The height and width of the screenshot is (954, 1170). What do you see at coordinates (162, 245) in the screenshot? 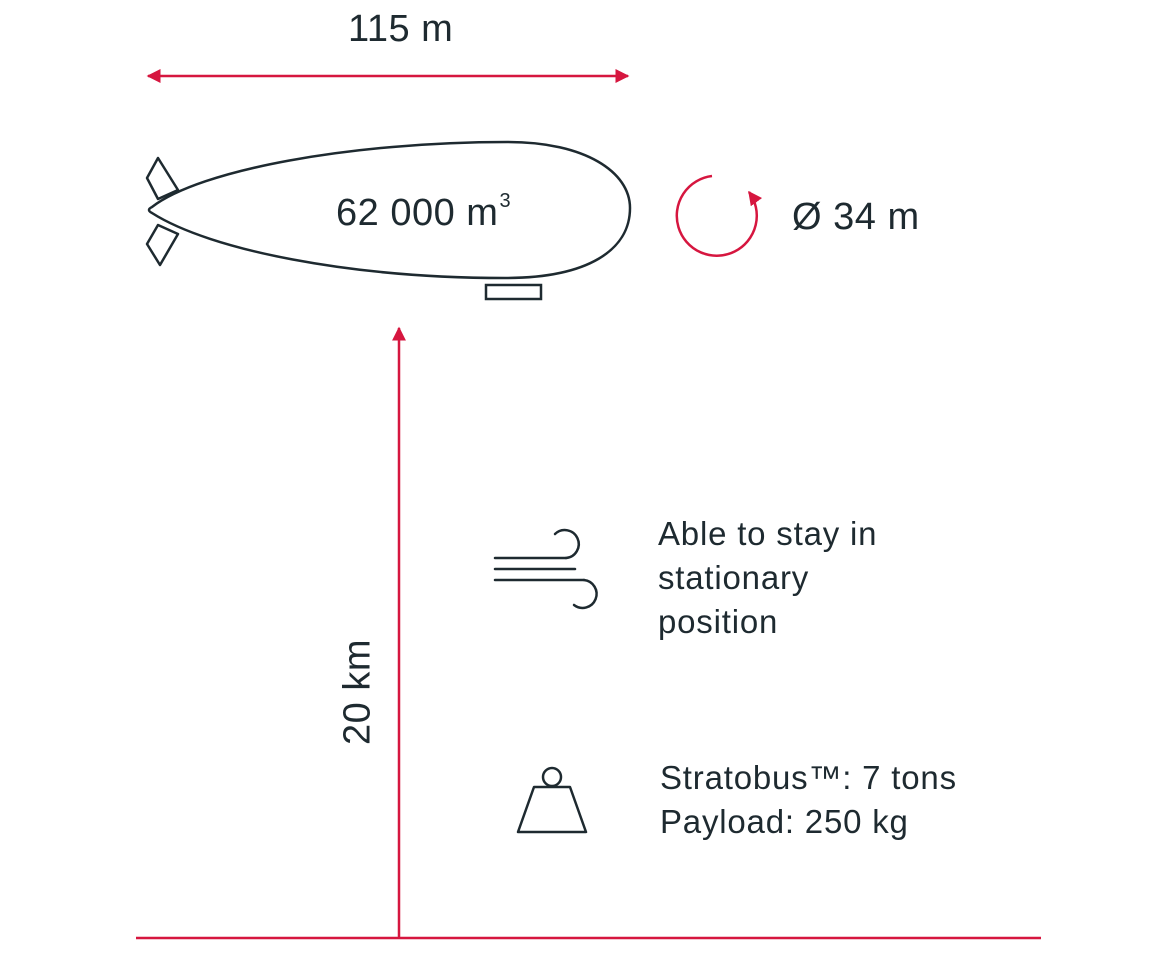
I see `lower-tail-fin` at bounding box center [162, 245].